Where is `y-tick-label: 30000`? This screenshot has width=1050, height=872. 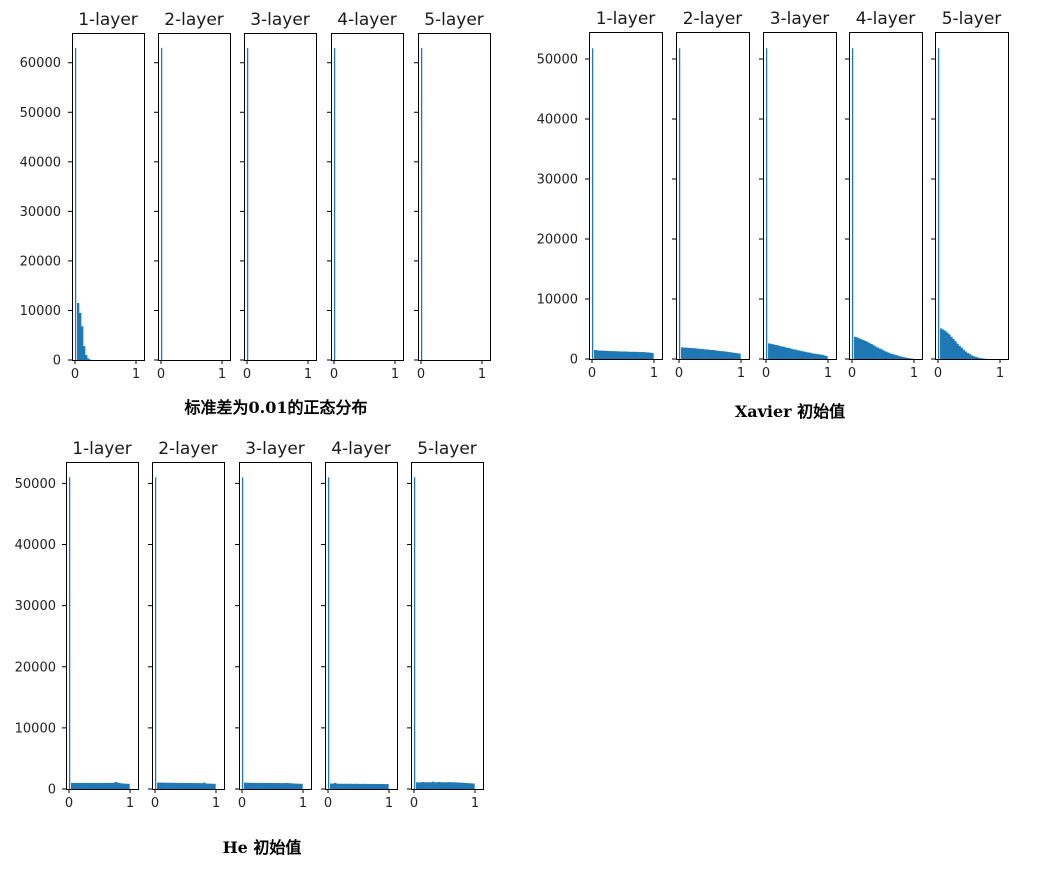 y-tick-label: 30000 is located at coordinates (35, 606).